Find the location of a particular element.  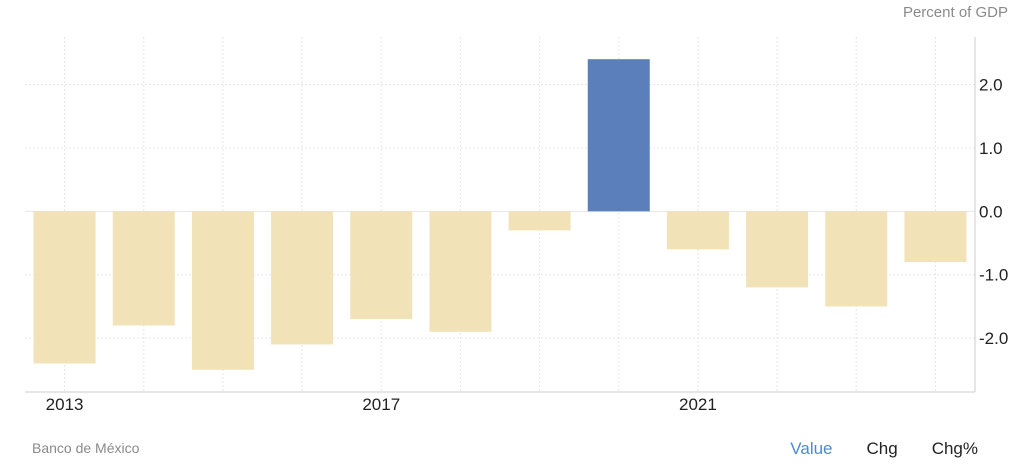

tab-chg-percent: Chg% is located at coordinates (954, 448).